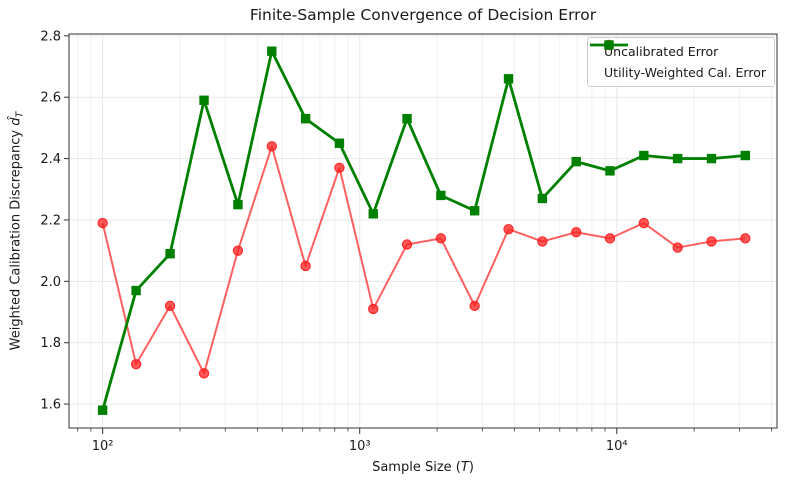  I want to click on legend-label-utility-weighted: Utility-Weighted Cal. Error, so click(685, 72).